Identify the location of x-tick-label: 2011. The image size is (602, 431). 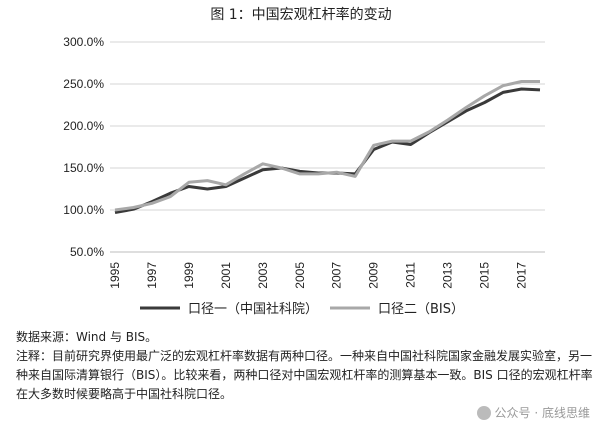
(411, 275).